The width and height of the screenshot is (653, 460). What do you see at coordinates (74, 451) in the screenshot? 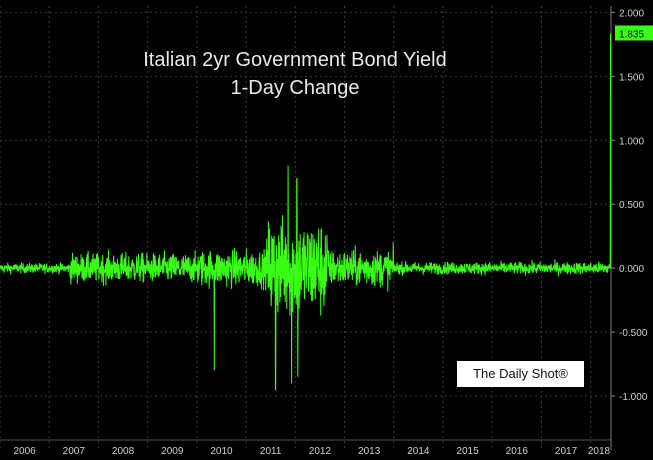
I see `x-tick-label: 2007` at bounding box center [74, 451].